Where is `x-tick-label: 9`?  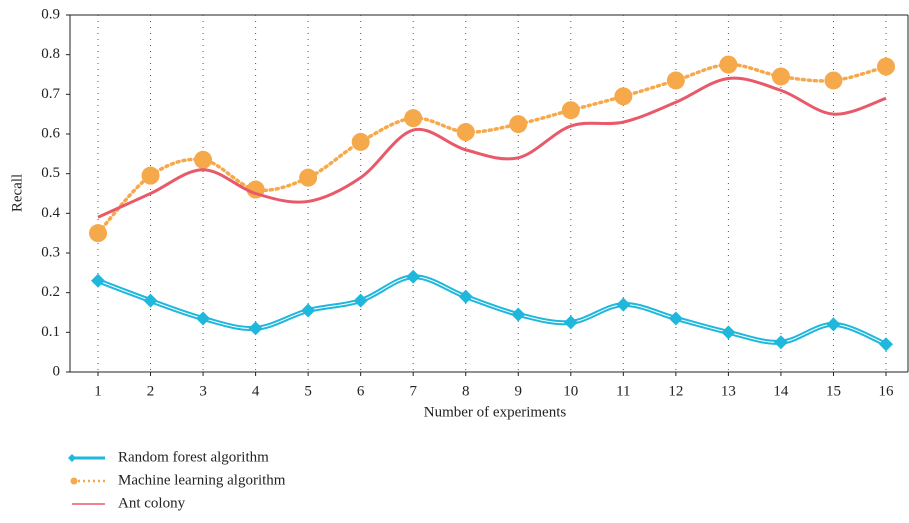 x-tick-label: 9 is located at coordinates (519, 391).